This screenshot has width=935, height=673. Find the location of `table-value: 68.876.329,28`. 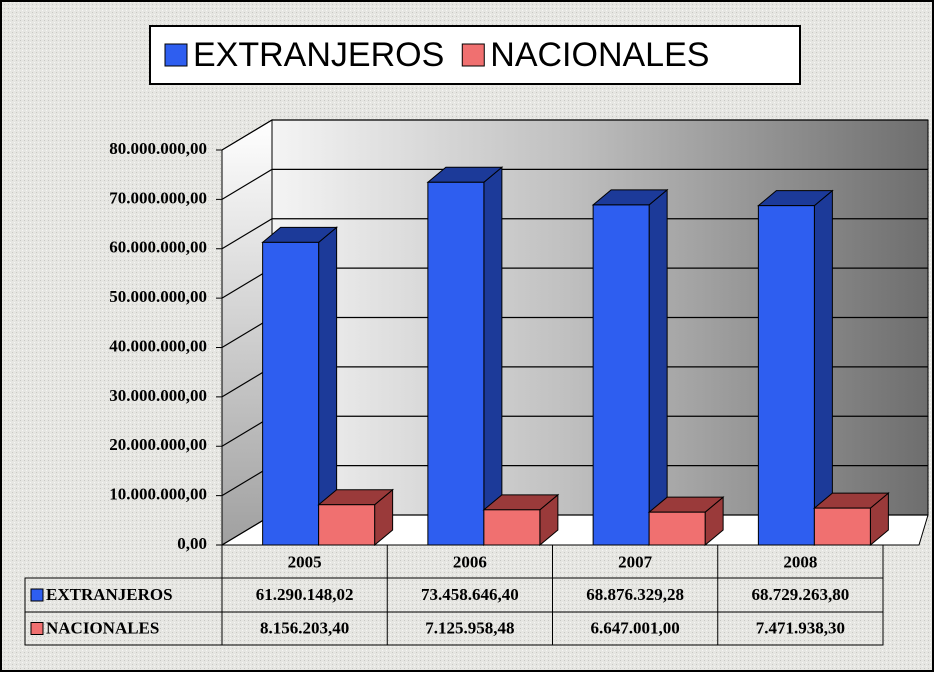

table-value: 68.876.329,28 is located at coordinates (635, 594).